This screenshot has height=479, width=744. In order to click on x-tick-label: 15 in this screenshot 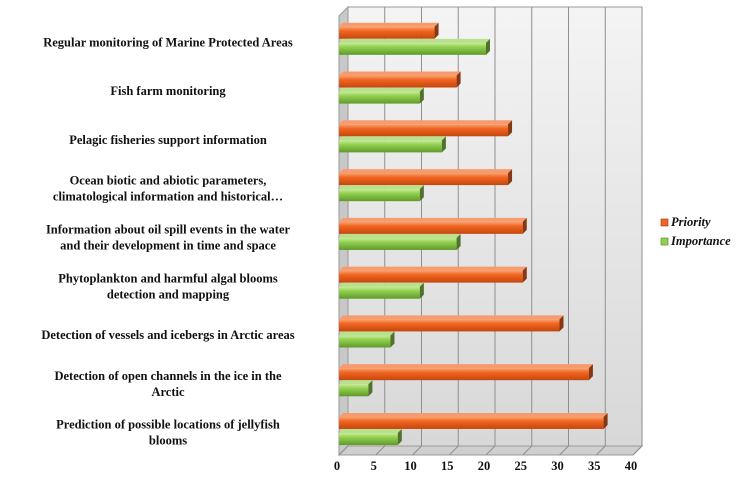, I will do `click(447, 466)`.